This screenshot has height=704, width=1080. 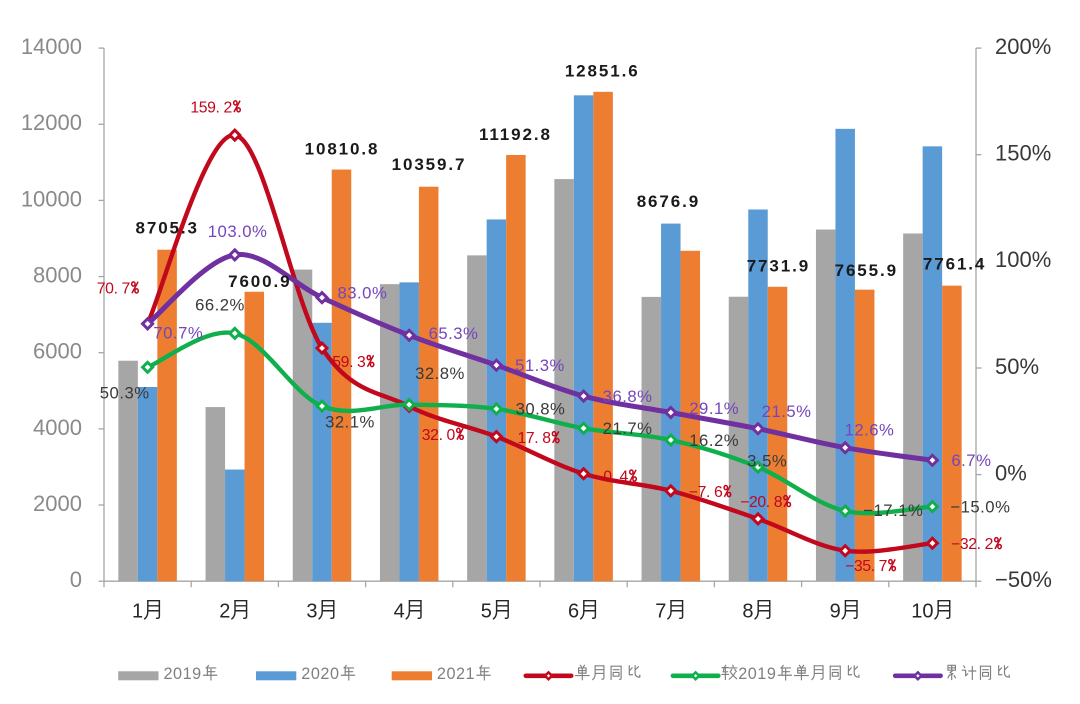 I want to click on svg-text: 7655.9, so click(x=866, y=270).